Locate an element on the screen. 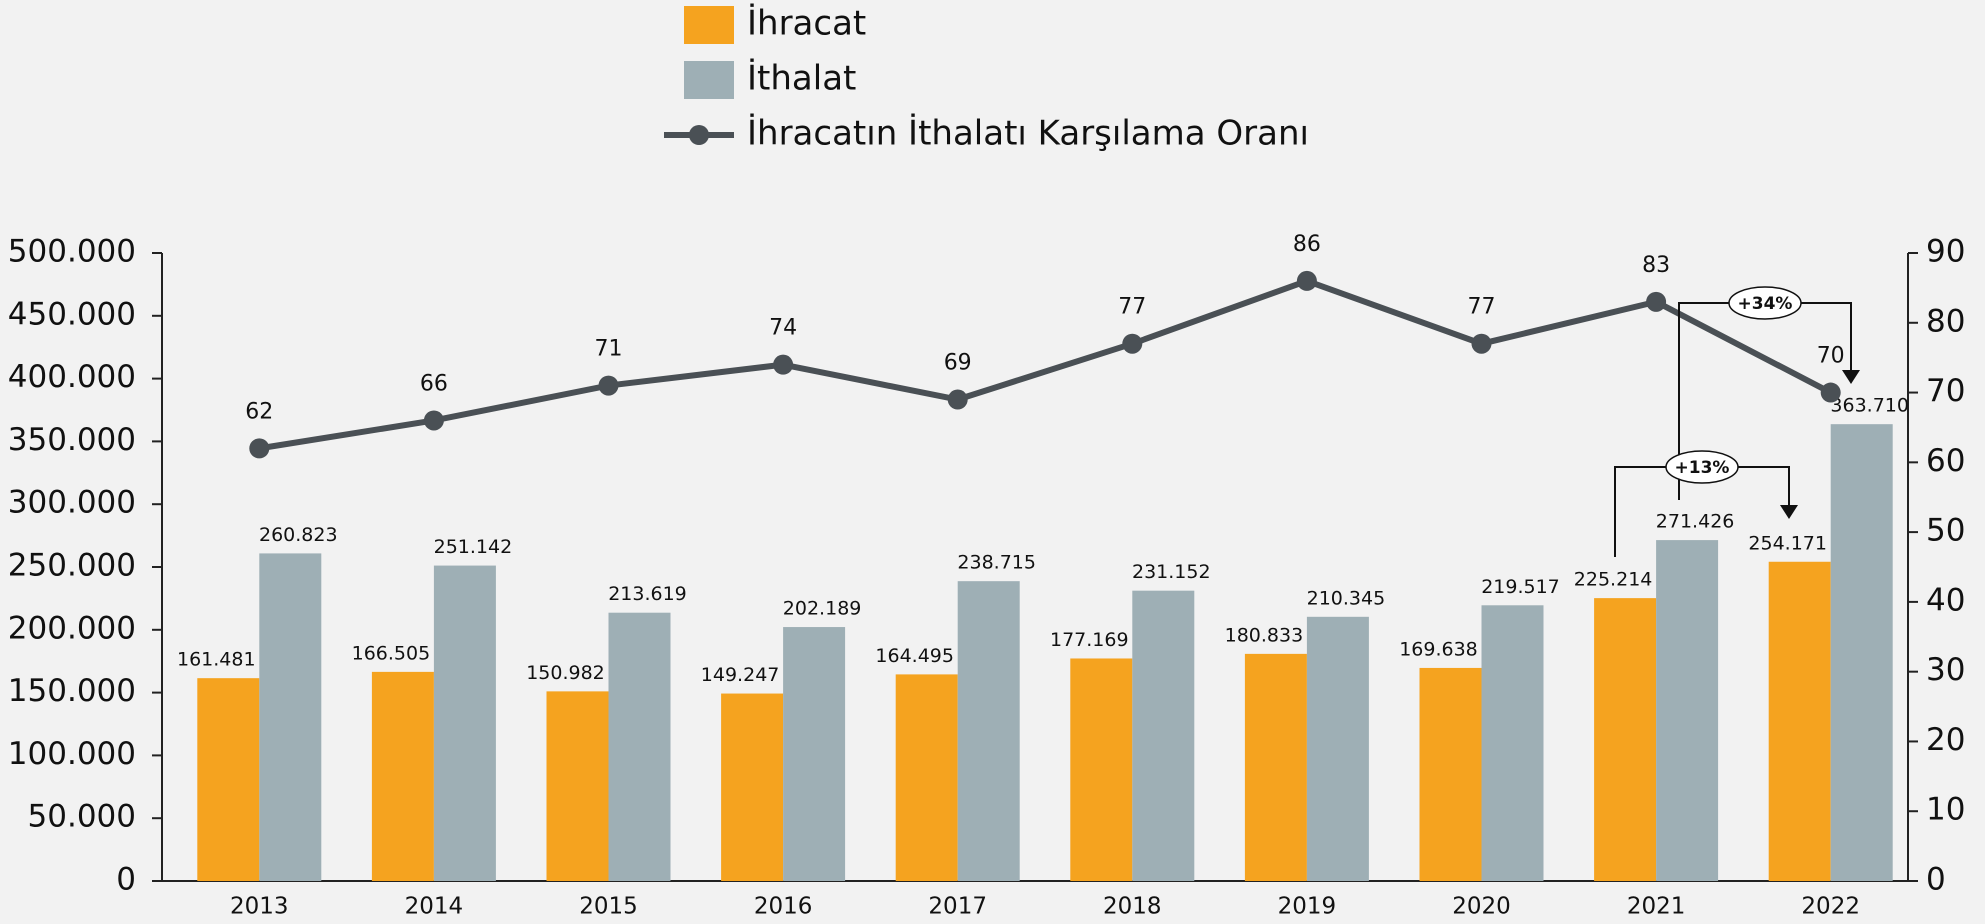 This screenshot has height=924, width=1985. bar-label: 164.495 is located at coordinates (914, 656).